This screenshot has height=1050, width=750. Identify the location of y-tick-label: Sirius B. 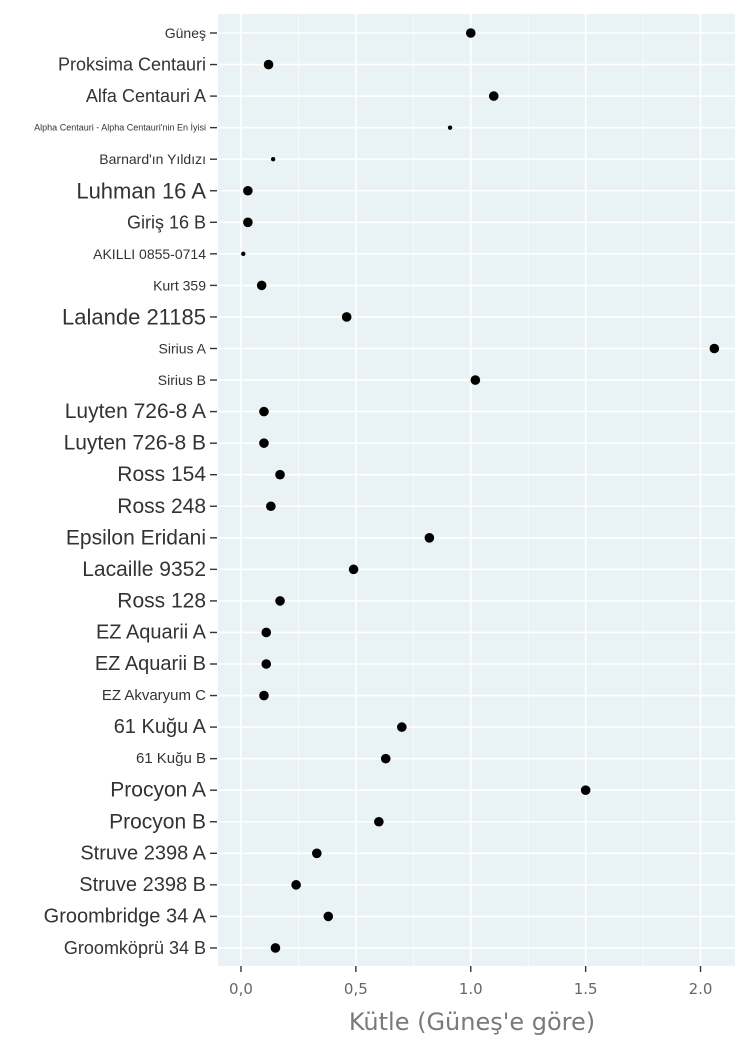
(182, 380).